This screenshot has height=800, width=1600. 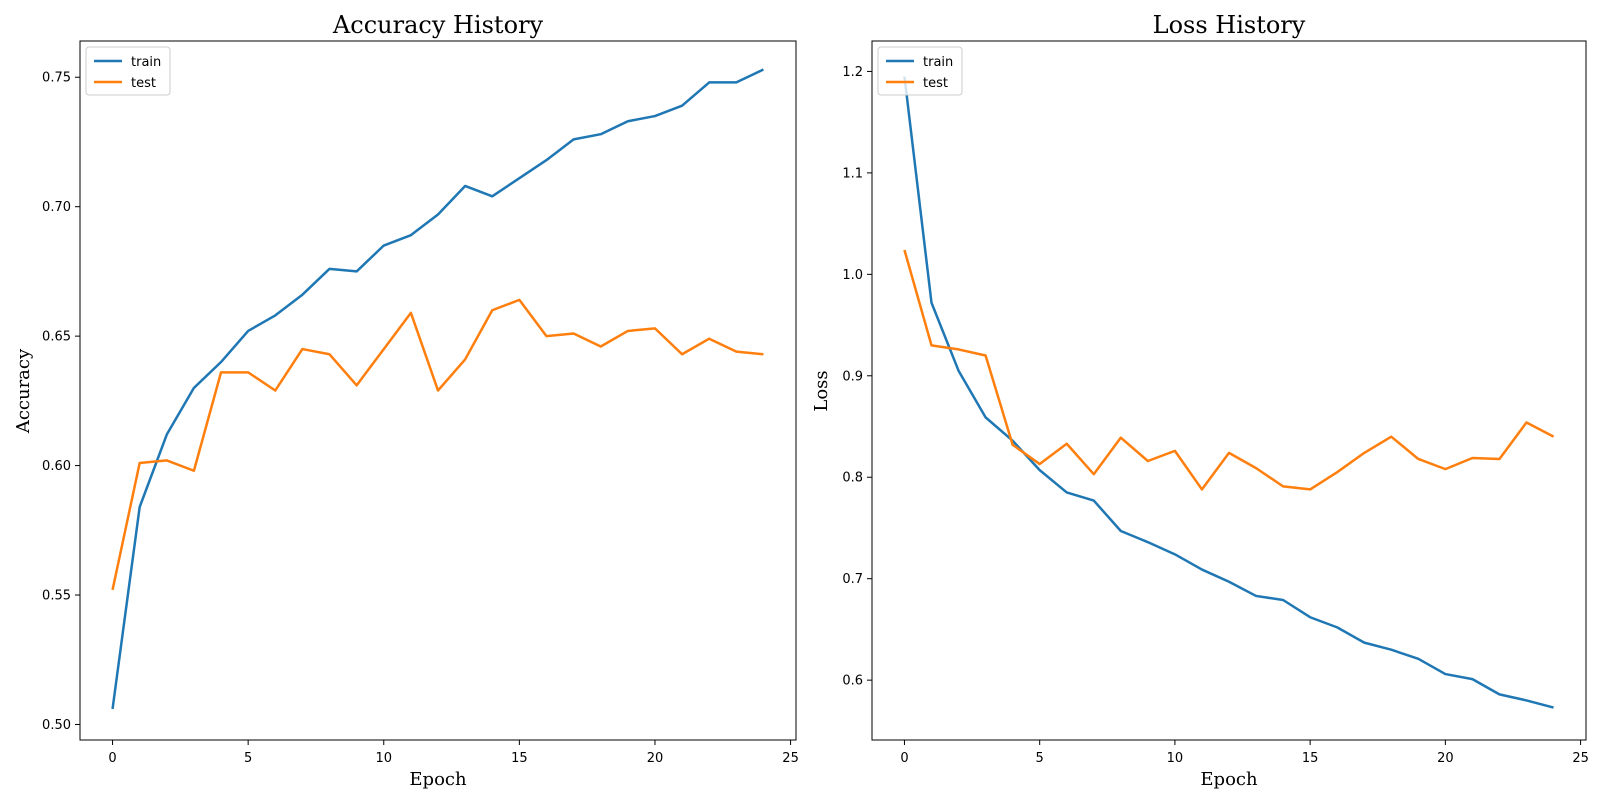 What do you see at coordinates (56, 207) in the screenshot?
I see `y-tick-label: 0.70` at bounding box center [56, 207].